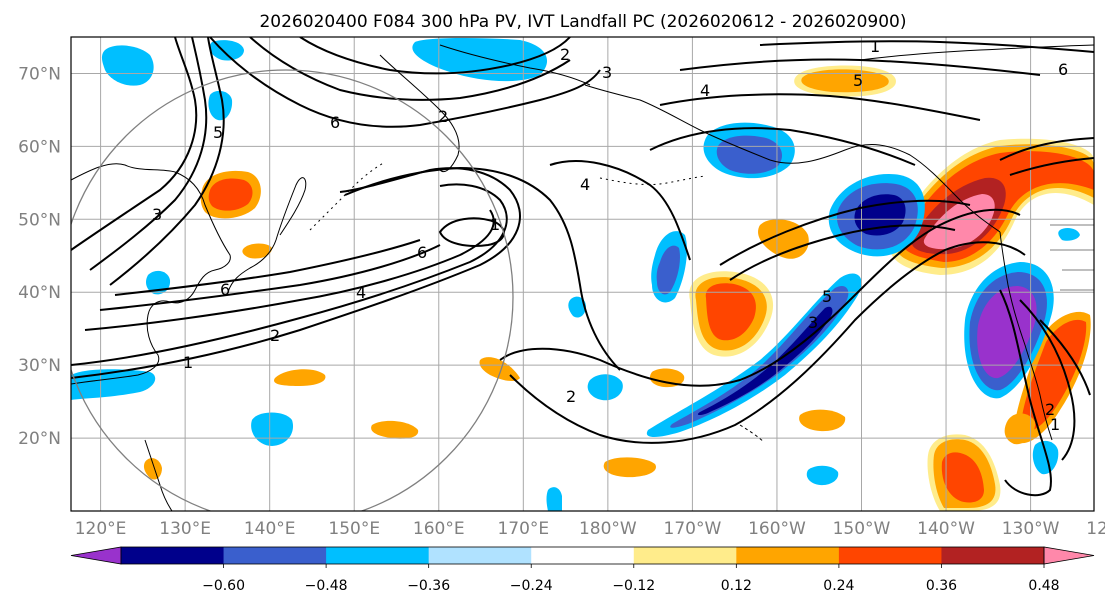 The height and width of the screenshot is (604, 1105). I want to click on latitude-label: 30°N, so click(39, 366).